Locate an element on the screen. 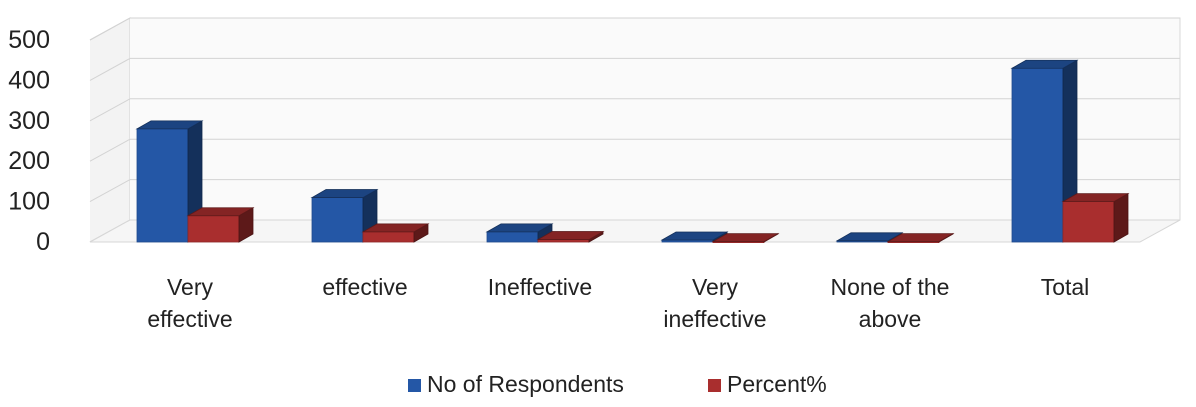 The image size is (1196, 407). legend-item: No of Respondents is located at coordinates (516, 384).